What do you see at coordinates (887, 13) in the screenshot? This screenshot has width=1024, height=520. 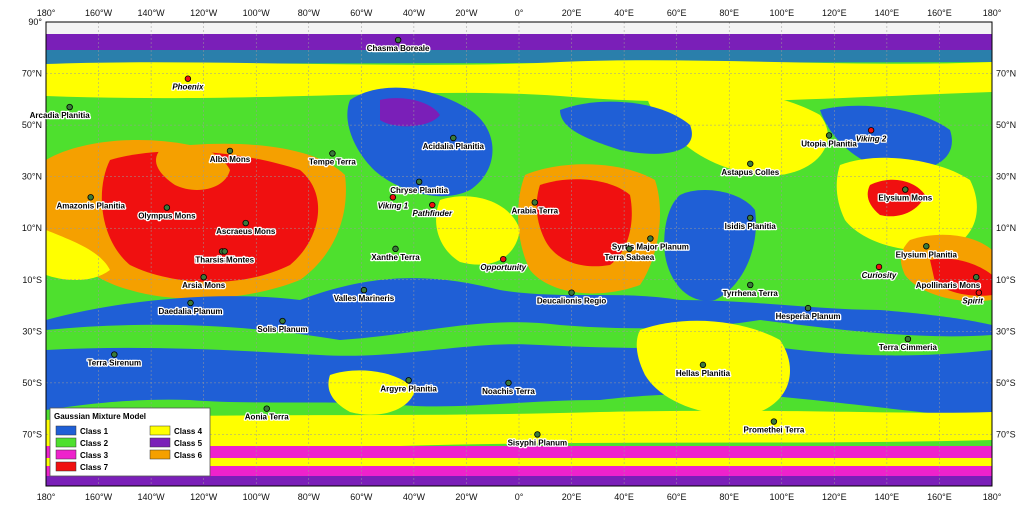 I see `lon-tick-top: 140°E` at bounding box center [887, 13].